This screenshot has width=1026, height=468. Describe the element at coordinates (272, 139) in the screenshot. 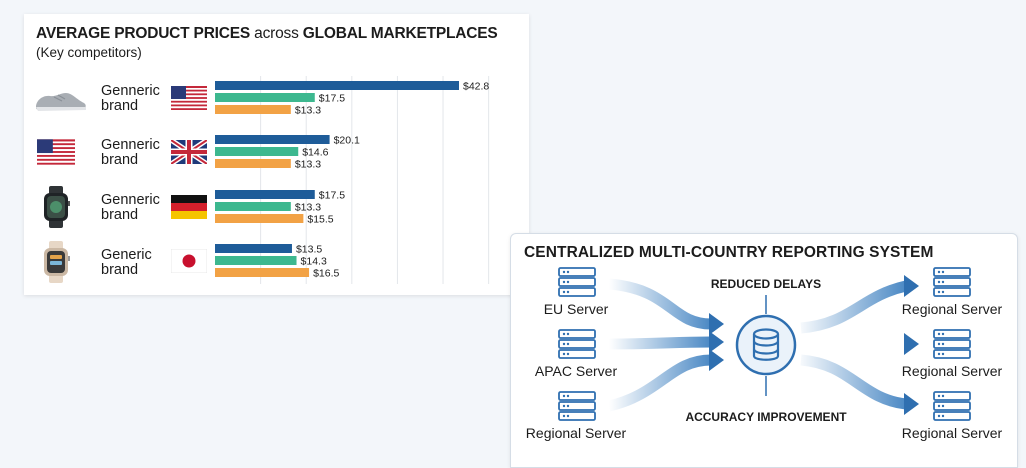

I see `bar-row2-series1` at that location.